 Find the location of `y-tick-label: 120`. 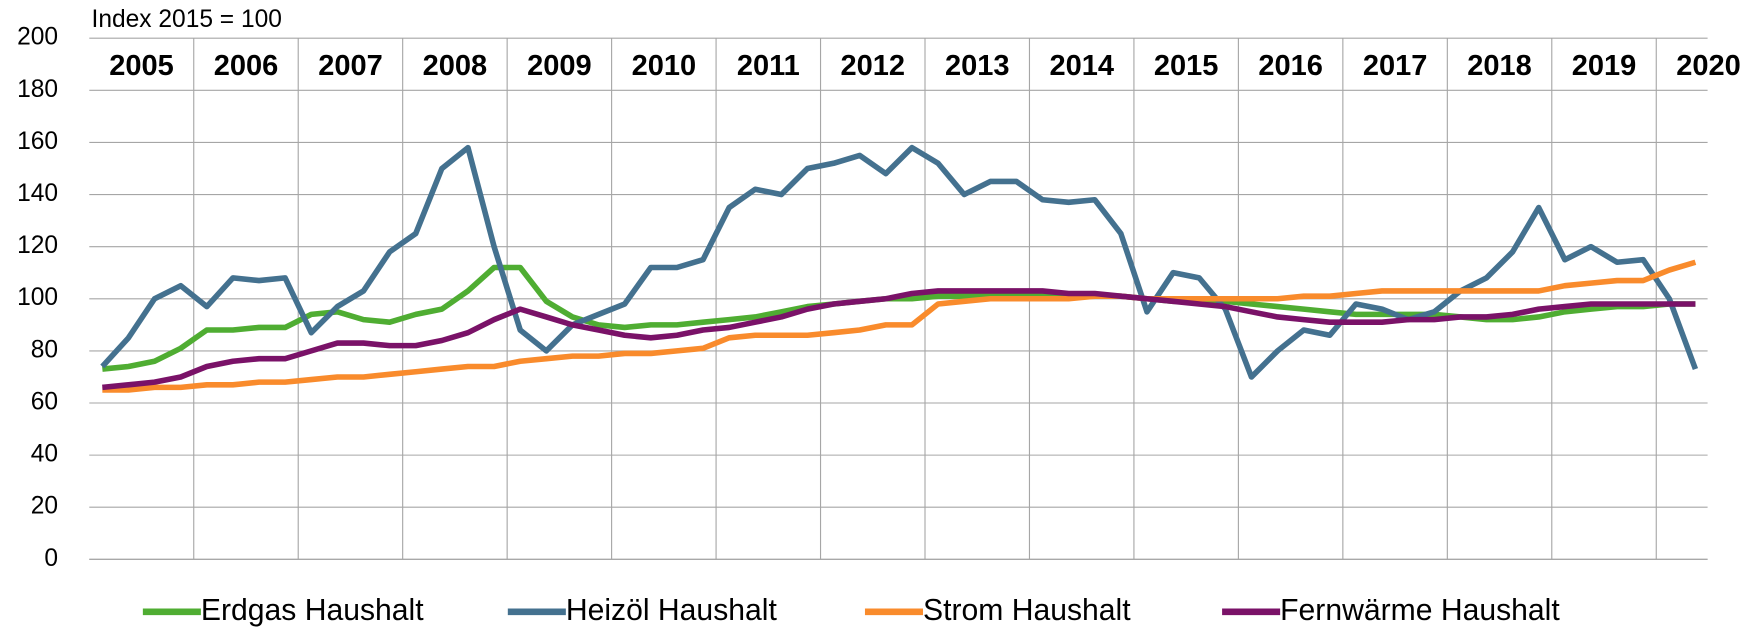

y-tick-label: 120 is located at coordinates (37, 245).